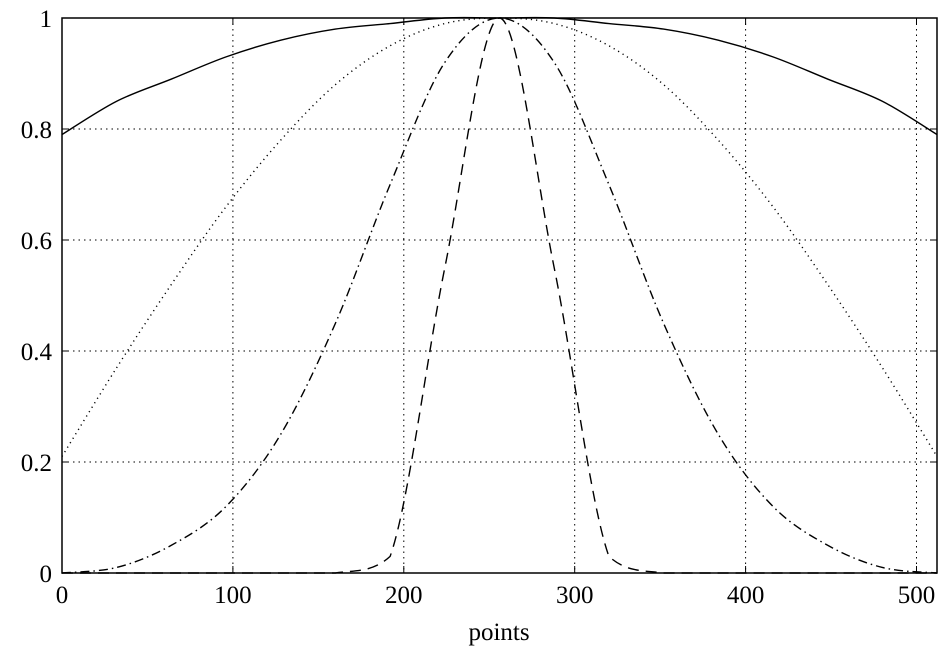  What do you see at coordinates (36, 130) in the screenshot?
I see `y-tick-label: 0.8` at bounding box center [36, 130].